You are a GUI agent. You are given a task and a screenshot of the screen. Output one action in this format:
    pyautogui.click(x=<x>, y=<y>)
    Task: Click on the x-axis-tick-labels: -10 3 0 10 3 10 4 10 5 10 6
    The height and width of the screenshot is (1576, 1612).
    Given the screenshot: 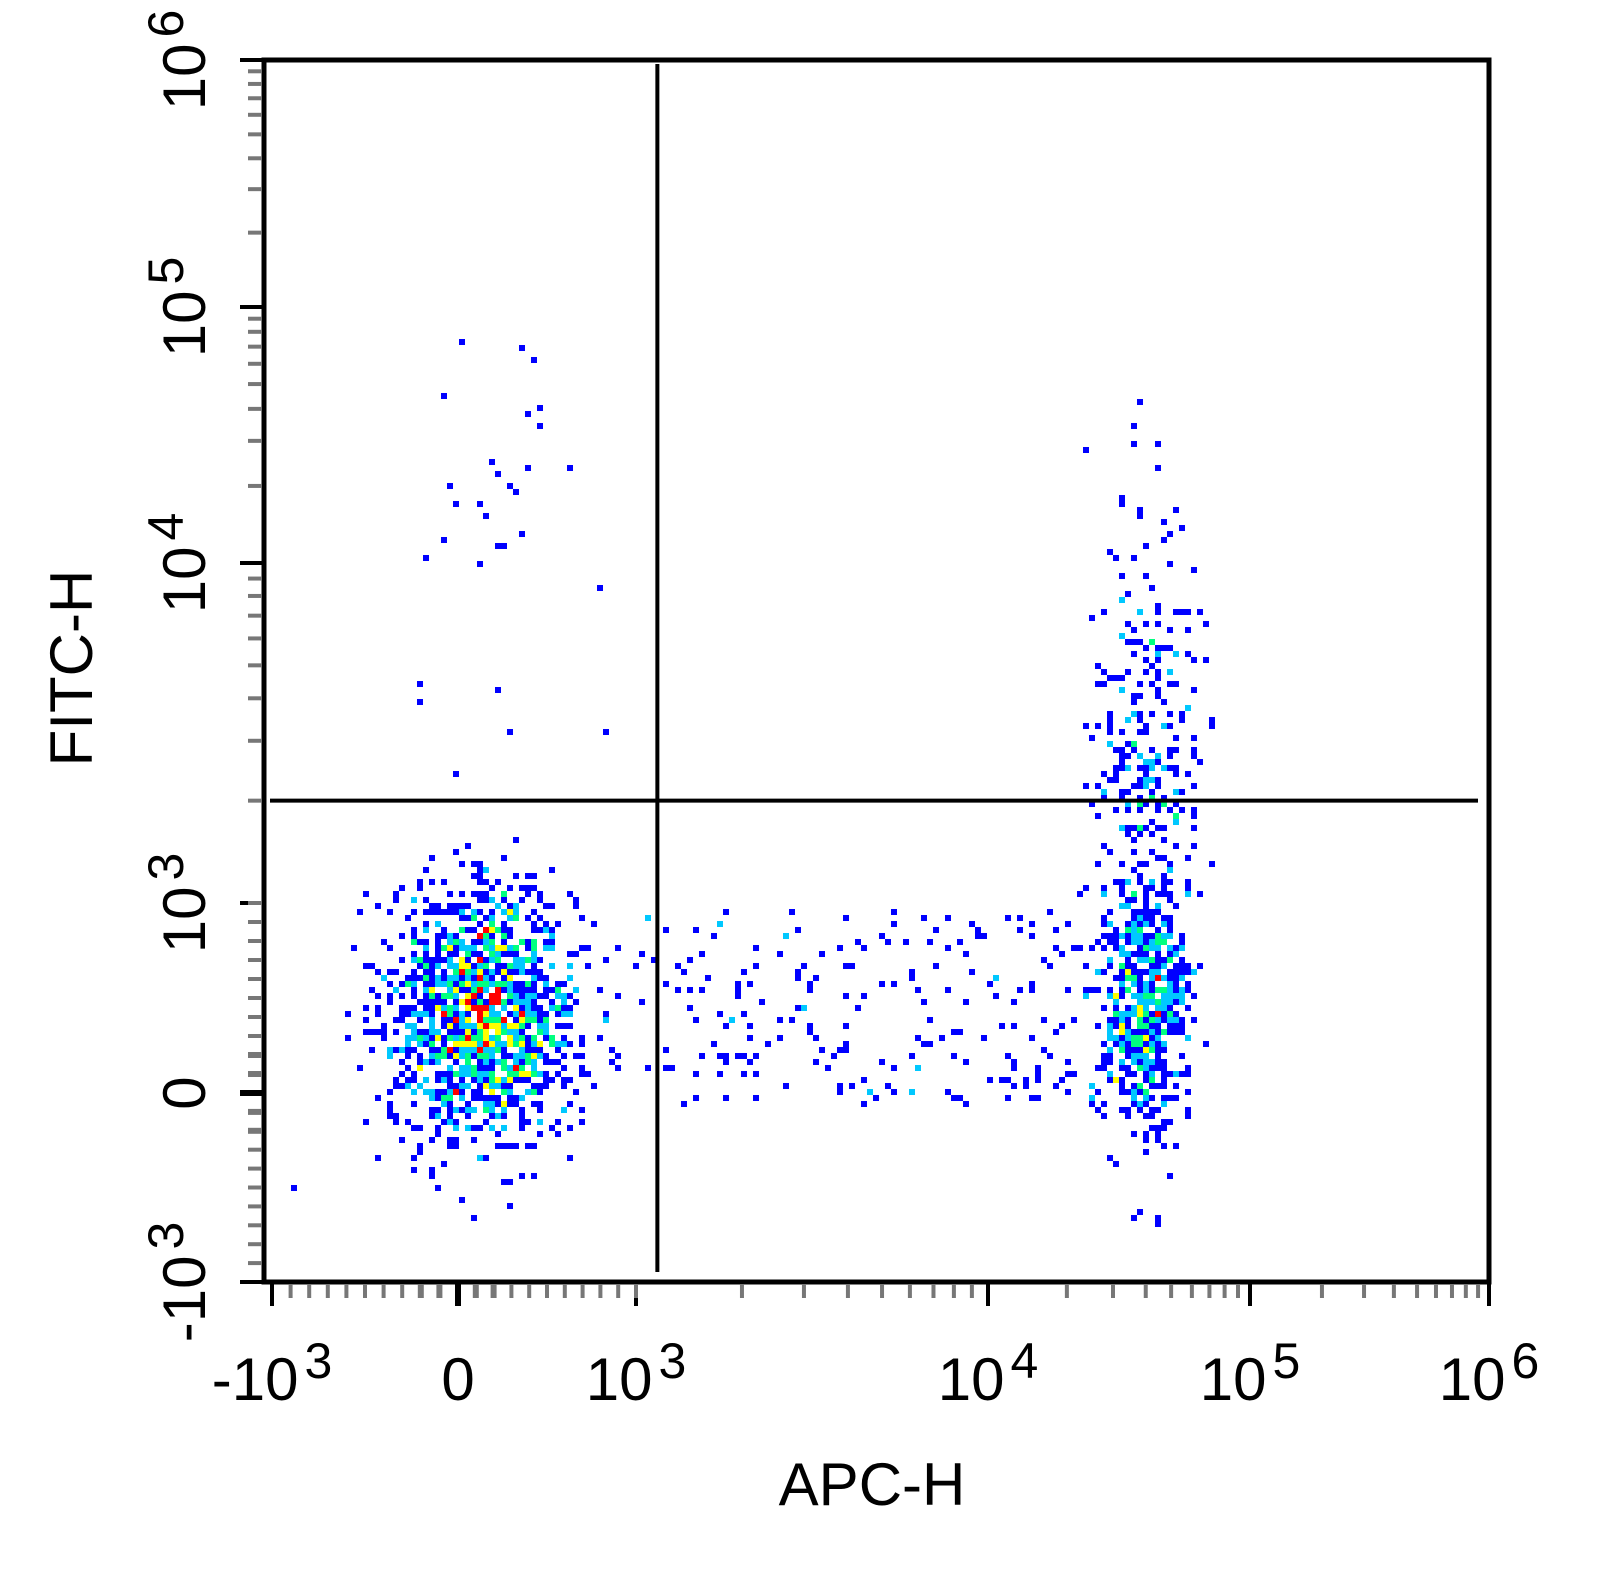 What is the action you would take?
    pyautogui.click(x=876, y=1373)
    